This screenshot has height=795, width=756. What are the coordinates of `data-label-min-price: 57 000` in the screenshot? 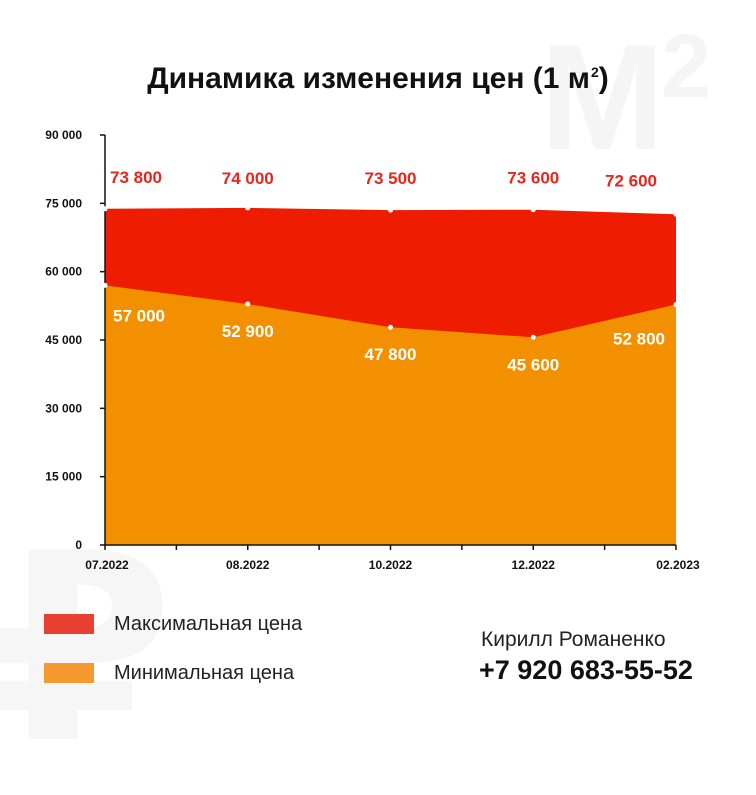 It's located at (139, 315).